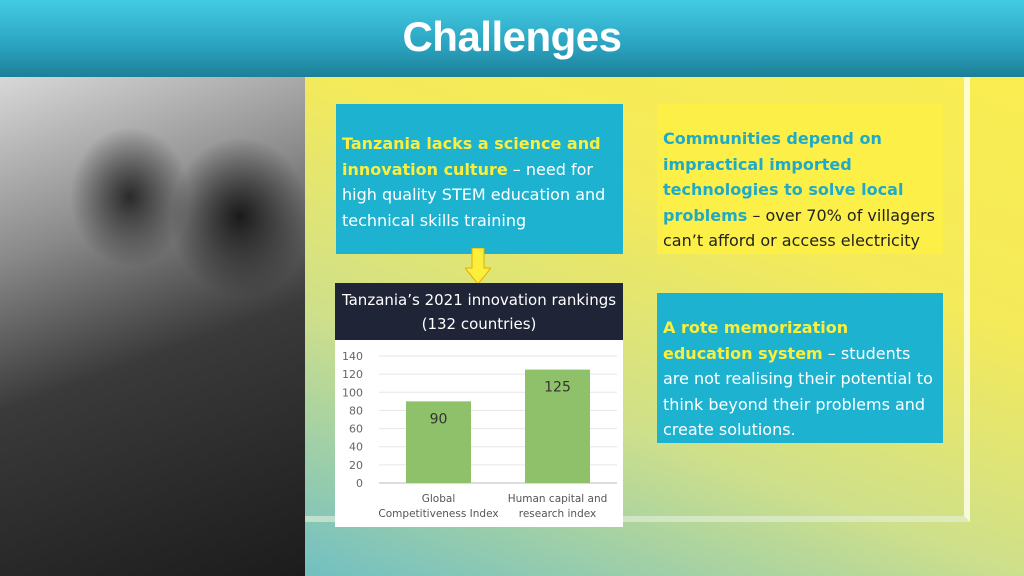 Image resolution: width=1024 pixels, height=576 pixels. Describe the element at coordinates (479, 300) in the screenshot. I see `chart-title-line: Tanzania’s 2021 innovation rankings` at that location.